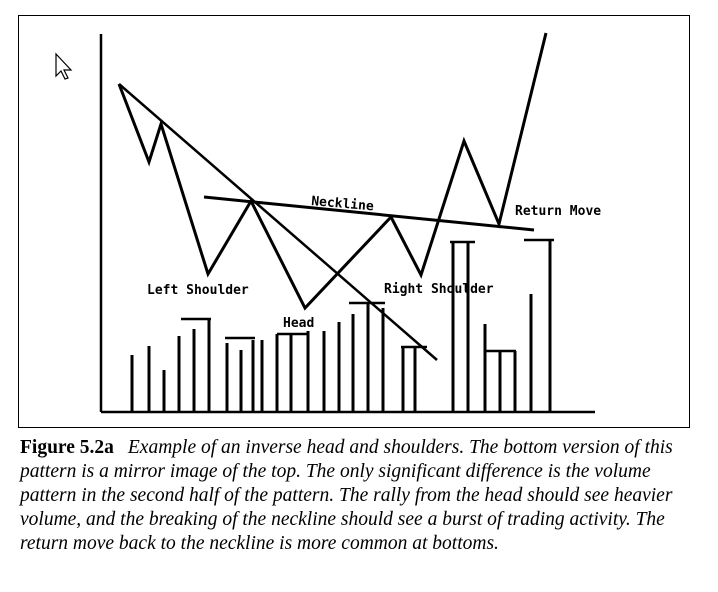 The image size is (718, 592). I want to click on right-shoulder-label: Right Shoulder, so click(439, 289).